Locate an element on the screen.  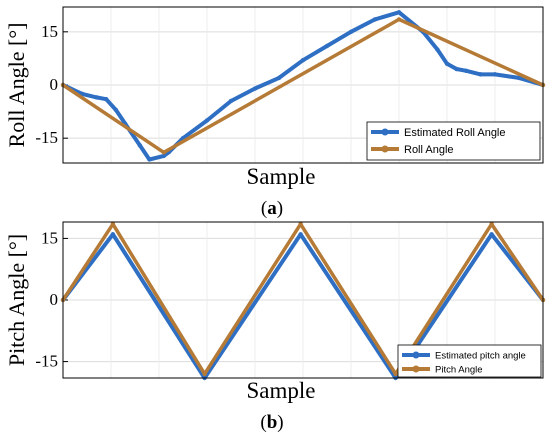
caption-a-letter: a is located at coordinates (272, 208).